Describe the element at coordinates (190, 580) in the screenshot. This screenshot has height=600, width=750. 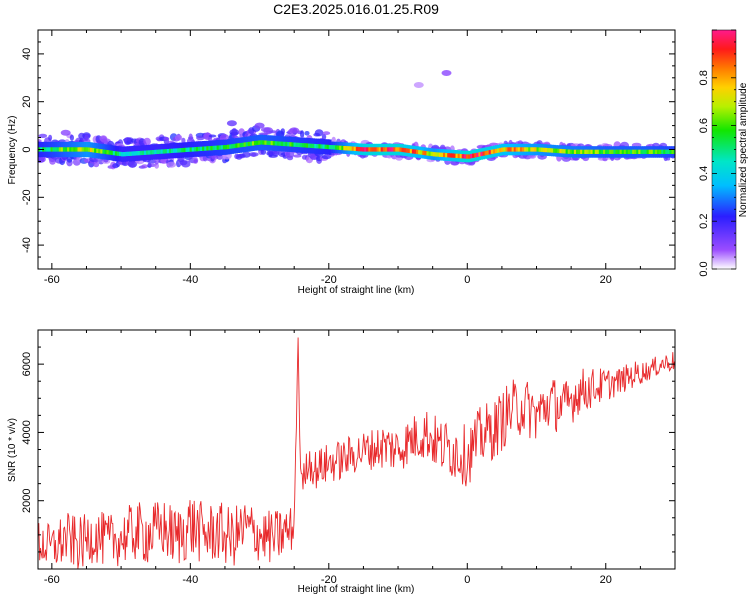
I see `snr-x-tick-label: -40` at that location.